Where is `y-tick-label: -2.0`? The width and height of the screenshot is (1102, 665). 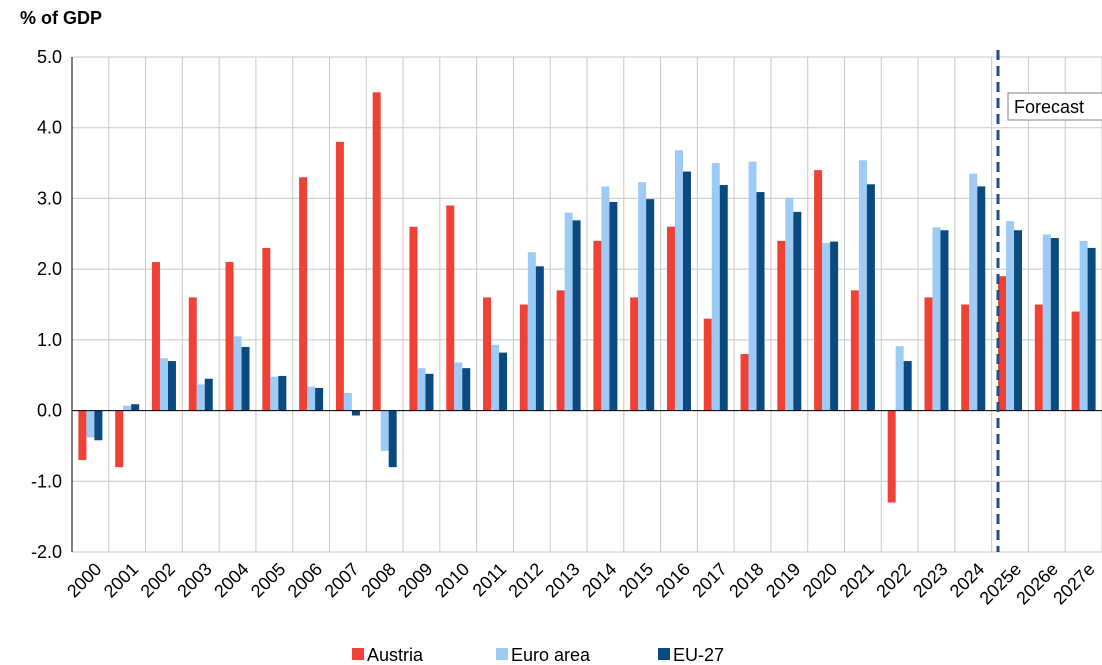 y-tick-label: -2.0 is located at coordinates (46, 552).